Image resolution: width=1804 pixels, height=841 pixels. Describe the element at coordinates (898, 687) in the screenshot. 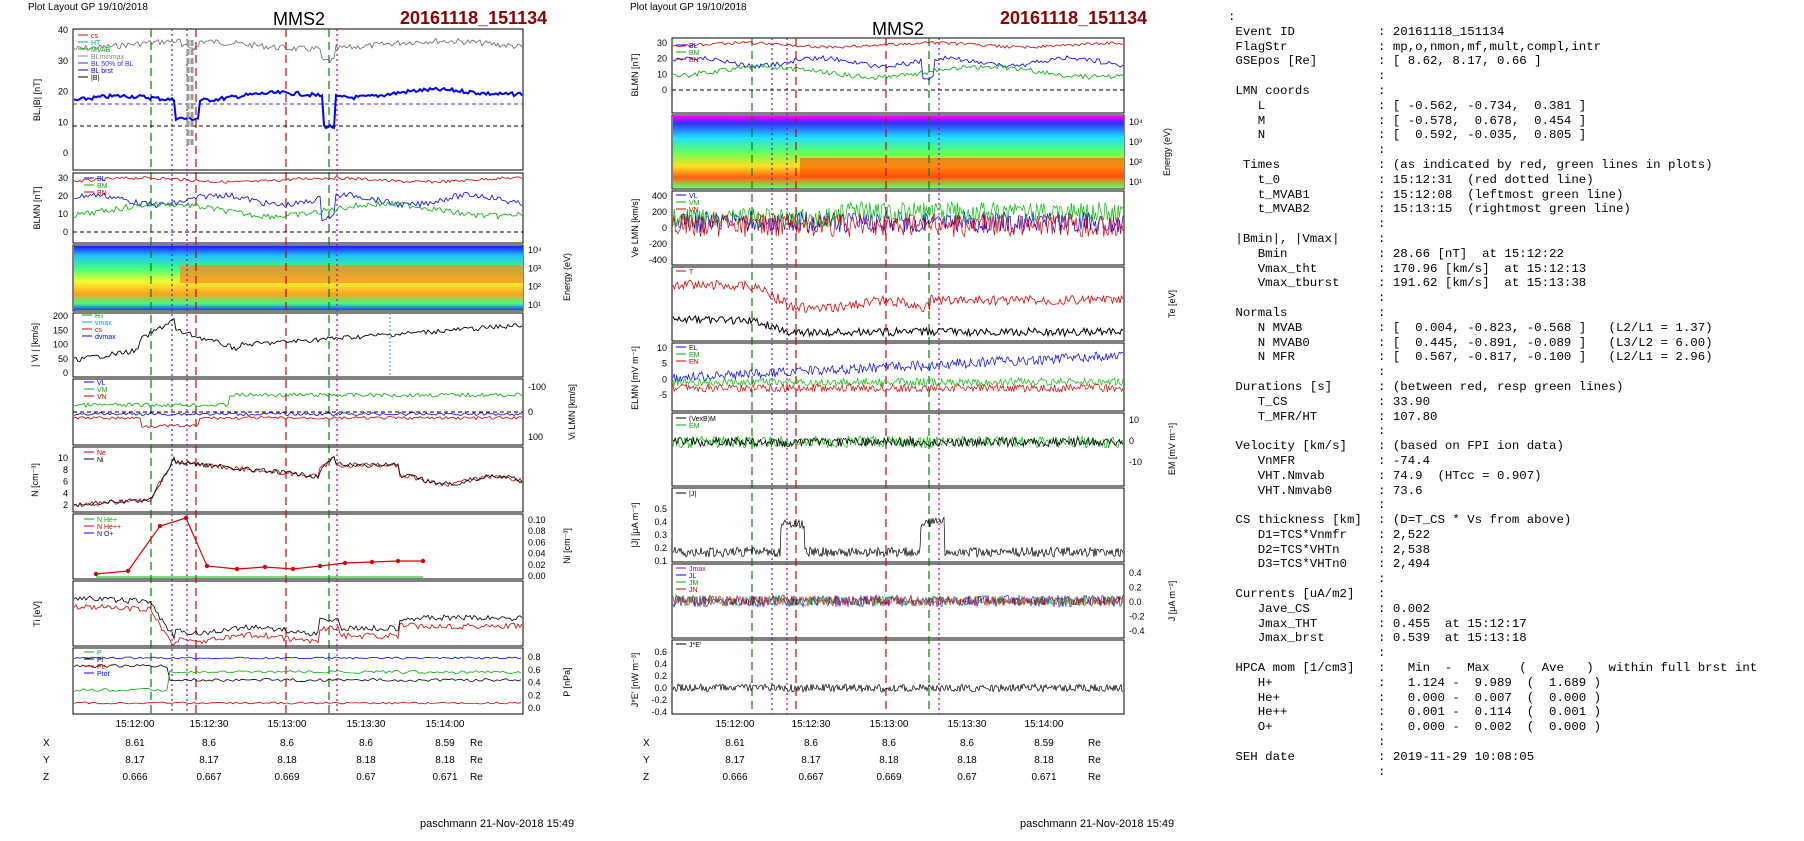

I see `center-je-series` at that location.